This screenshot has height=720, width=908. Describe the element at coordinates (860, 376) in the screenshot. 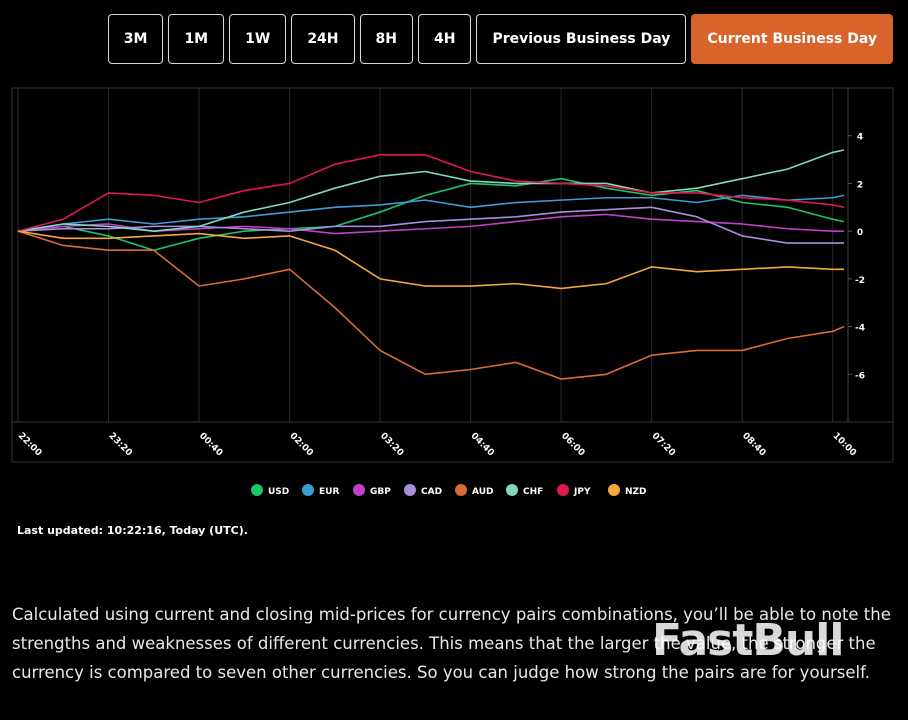

I see `y-tick-label: -6` at that location.